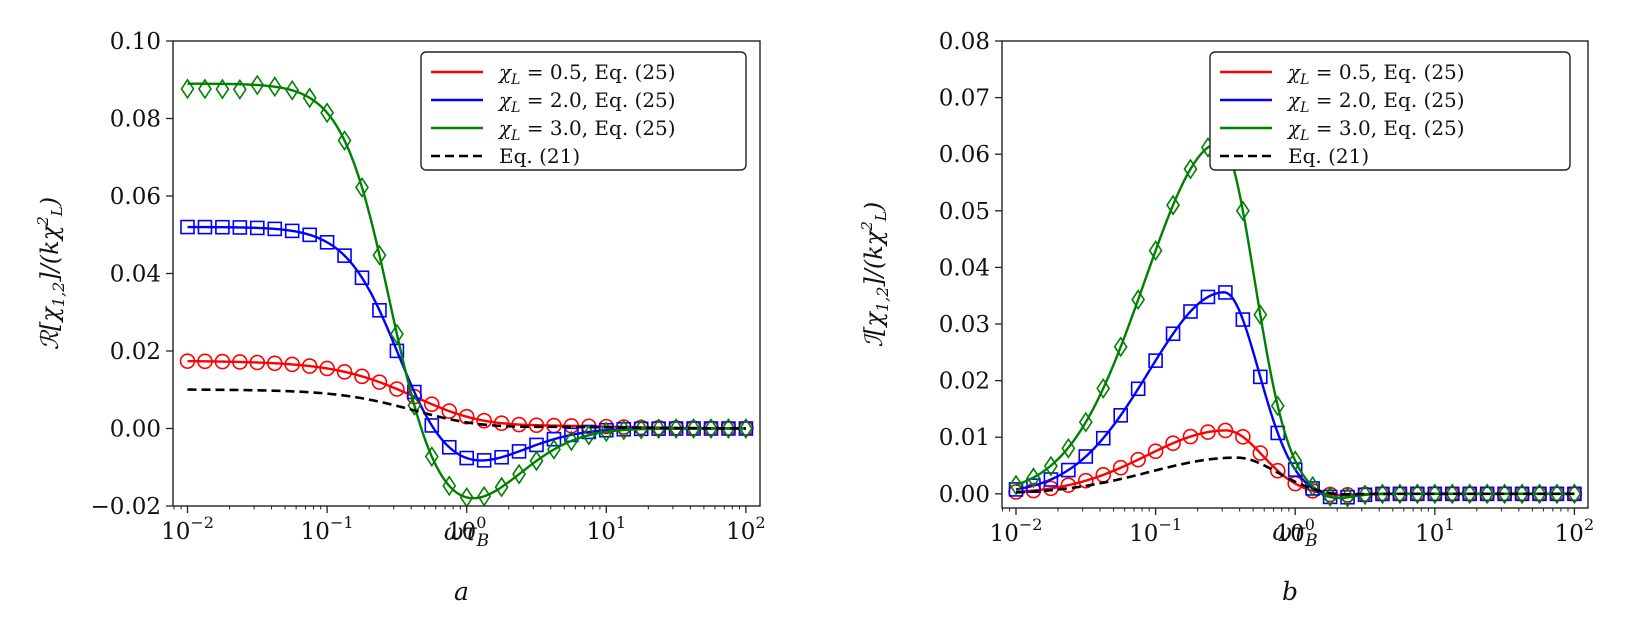 The image size is (1644, 640). What do you see at coordinates (461, 591) in the screenshot?
I see `panel-label: a` at bounding box center [461, 591].